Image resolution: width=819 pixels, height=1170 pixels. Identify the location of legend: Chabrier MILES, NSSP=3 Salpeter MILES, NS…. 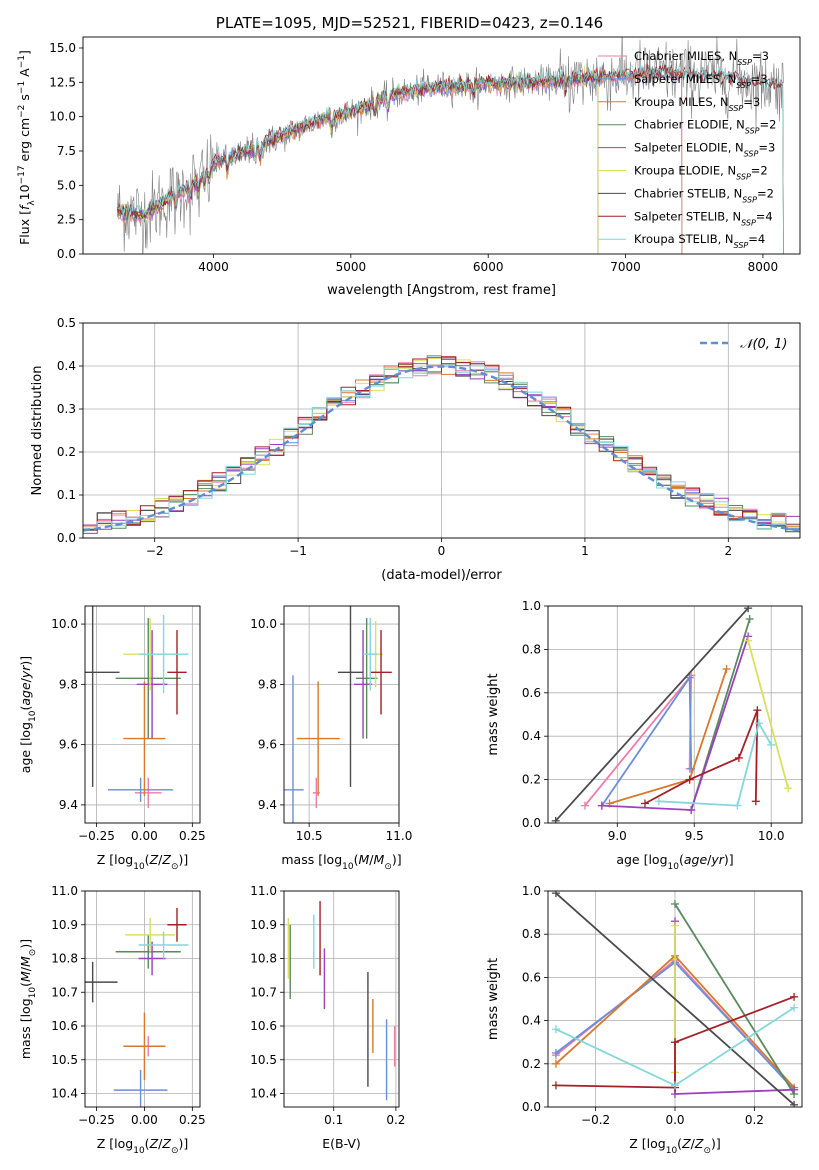
(687, 149).